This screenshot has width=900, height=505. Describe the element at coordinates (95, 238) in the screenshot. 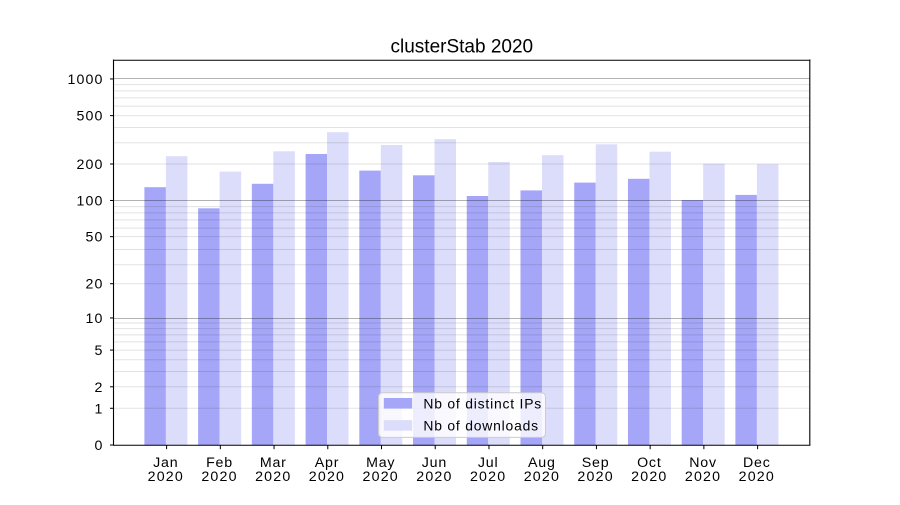

I see `svg-text: 50` at that location.